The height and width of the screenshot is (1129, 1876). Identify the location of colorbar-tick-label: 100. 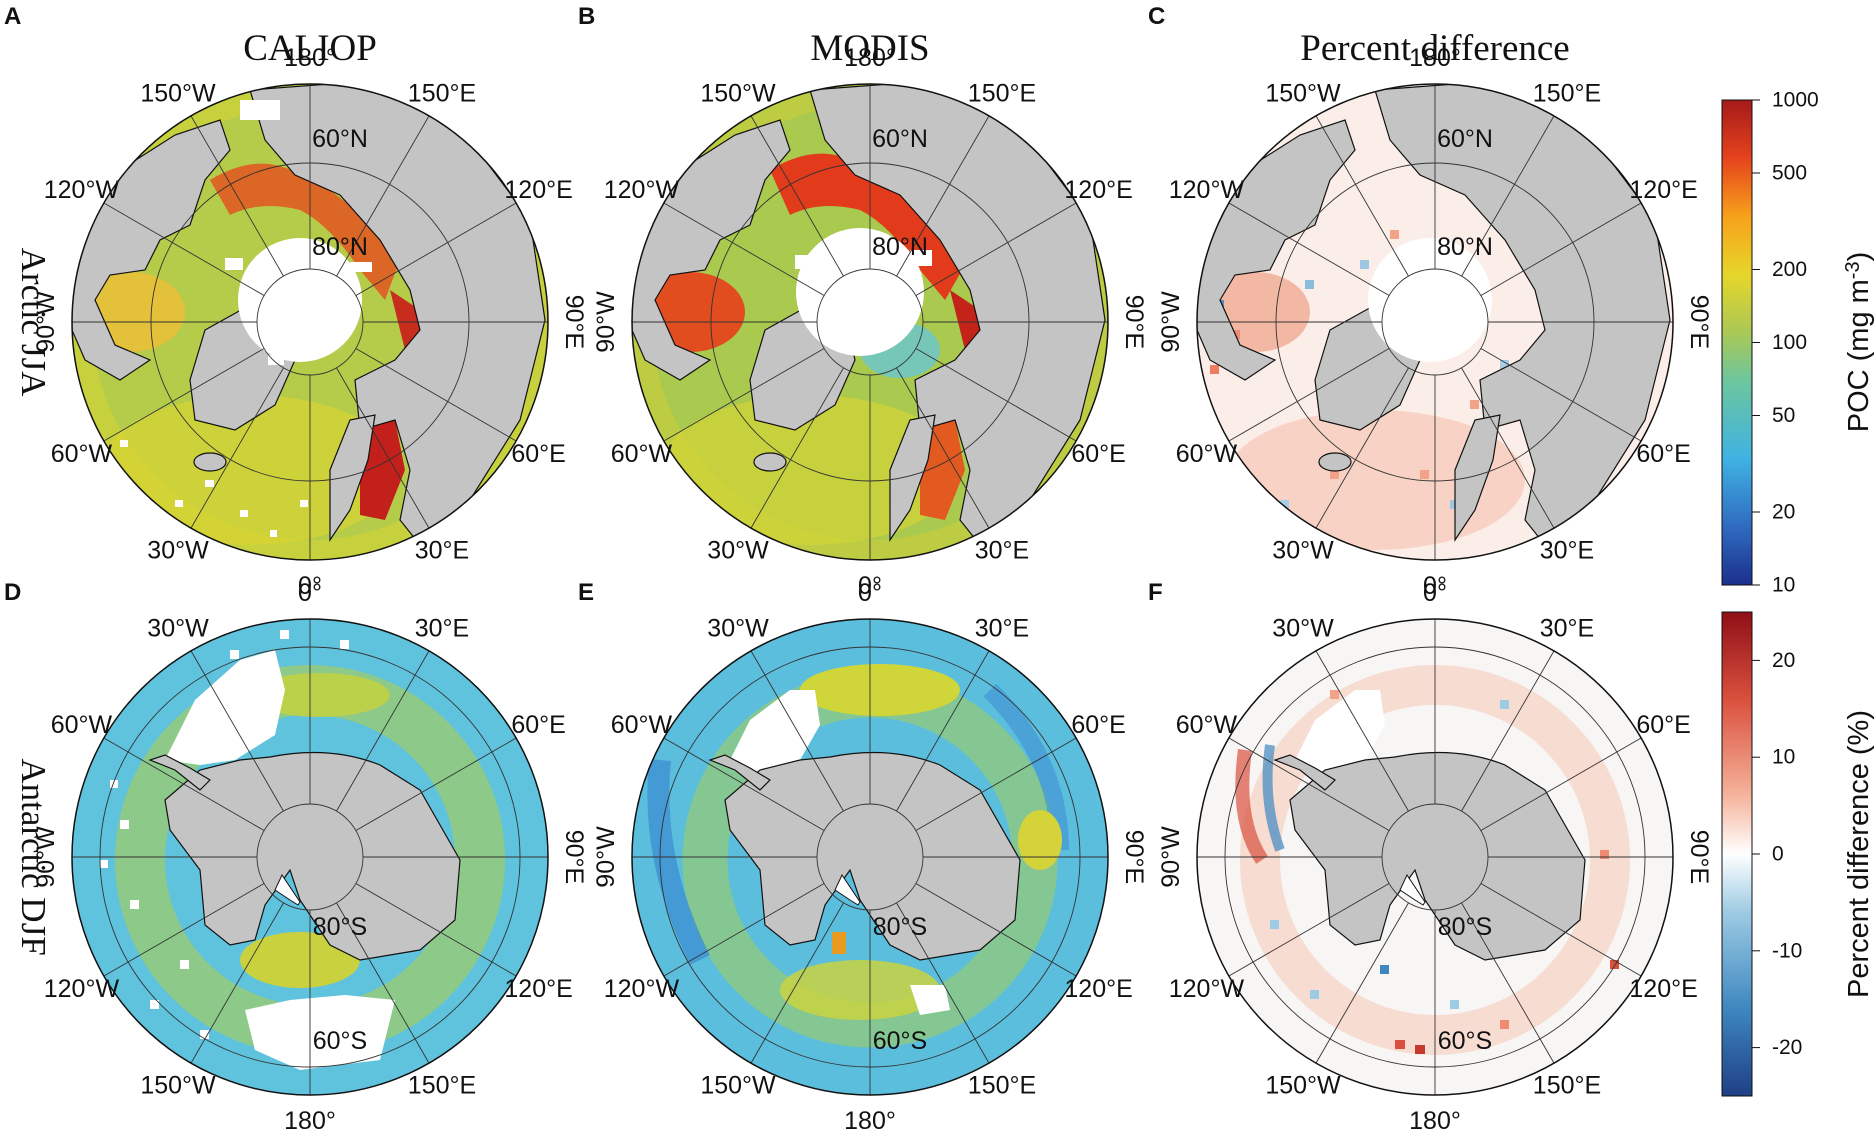
(1789, 342).